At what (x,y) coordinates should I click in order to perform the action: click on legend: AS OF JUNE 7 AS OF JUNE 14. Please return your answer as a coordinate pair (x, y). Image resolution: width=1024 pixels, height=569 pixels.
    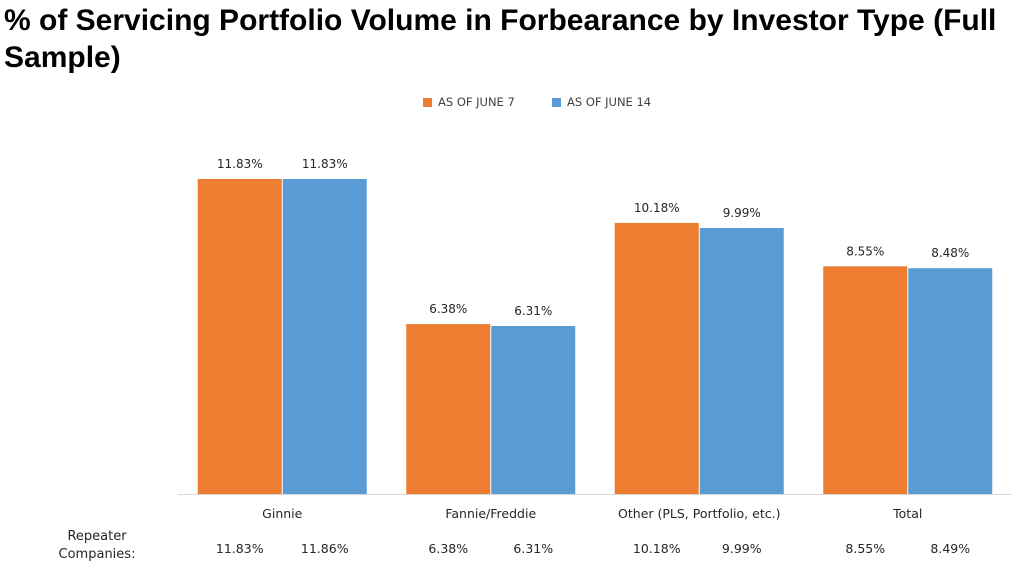
    Looking at the image, I should click on (512, 103).